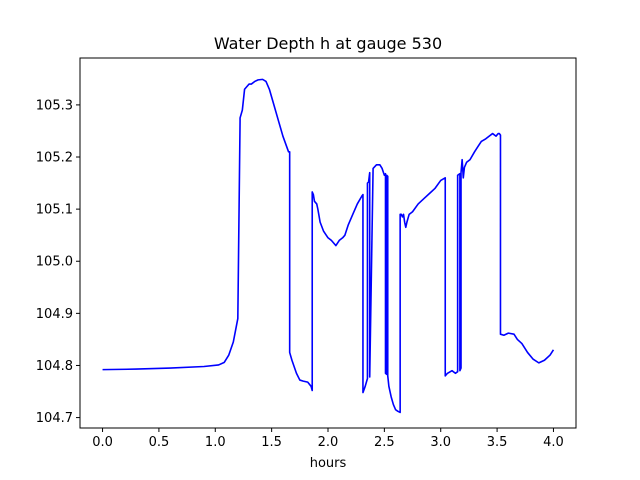  Describe the element at coordinates (54, 314) in the screenshot. I see `y-tick-label: 104.9` at that location.